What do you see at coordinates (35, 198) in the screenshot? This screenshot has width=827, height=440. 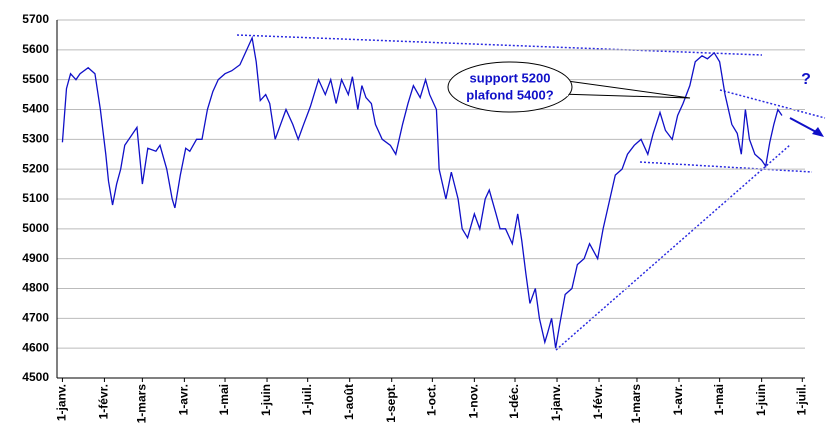 I see `y-tick-label: 5100` at bounding box center [35, 198].